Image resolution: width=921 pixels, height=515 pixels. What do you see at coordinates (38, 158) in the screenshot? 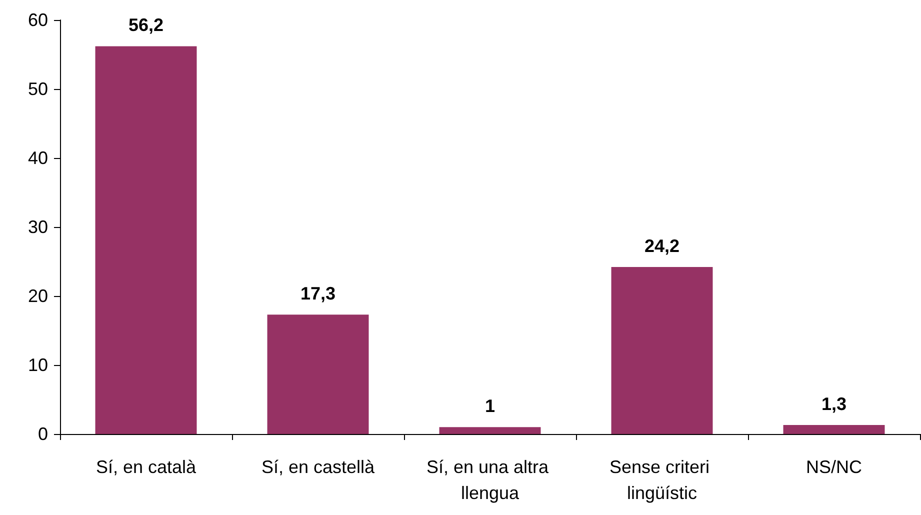
I see `y-tick-label: 40` at bounding box center [38, 158].